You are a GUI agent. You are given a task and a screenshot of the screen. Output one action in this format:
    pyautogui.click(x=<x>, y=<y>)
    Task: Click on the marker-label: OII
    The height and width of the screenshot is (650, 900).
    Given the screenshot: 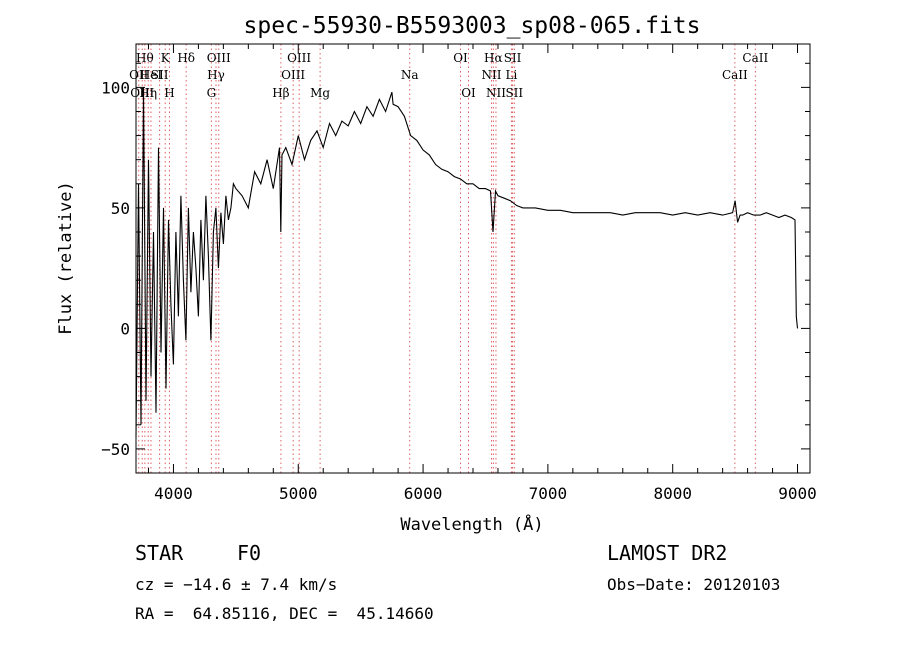 What is the action you would take?
    pyautogui.click(x=139, y=75)
    